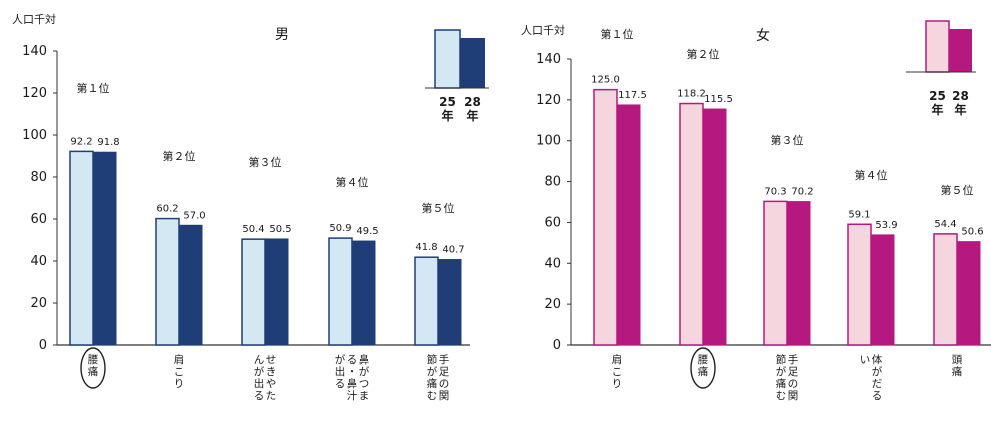 Image resolution: width=991 pixels, height=433 pixels. What do you see at coordinates (444, 396) in the screenshot?
I see `male-category-char: 関` at bounding box center [444, 396].